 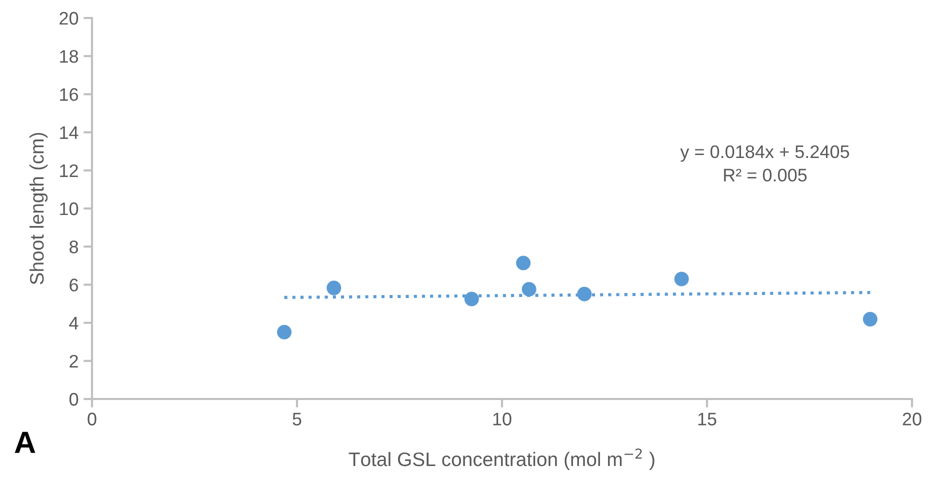 What do you see at coordinates (69, 56) in the screenshot?
I see `y-tick-label: 18` at bounding box center [69, 56].